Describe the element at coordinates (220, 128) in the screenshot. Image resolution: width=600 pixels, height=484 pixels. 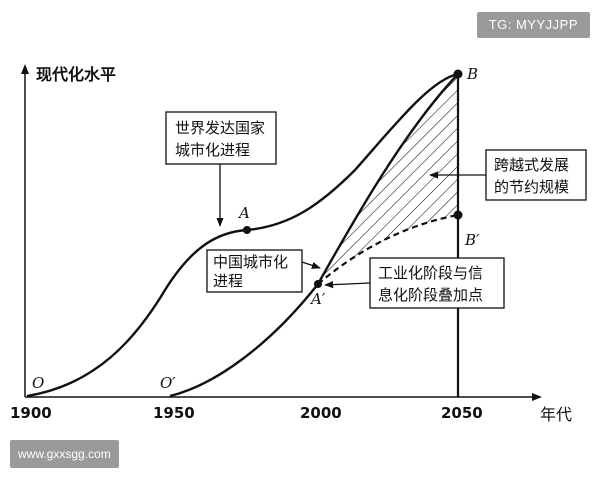
I see `developed-annotation-line1: 世界发达国家` at that location.